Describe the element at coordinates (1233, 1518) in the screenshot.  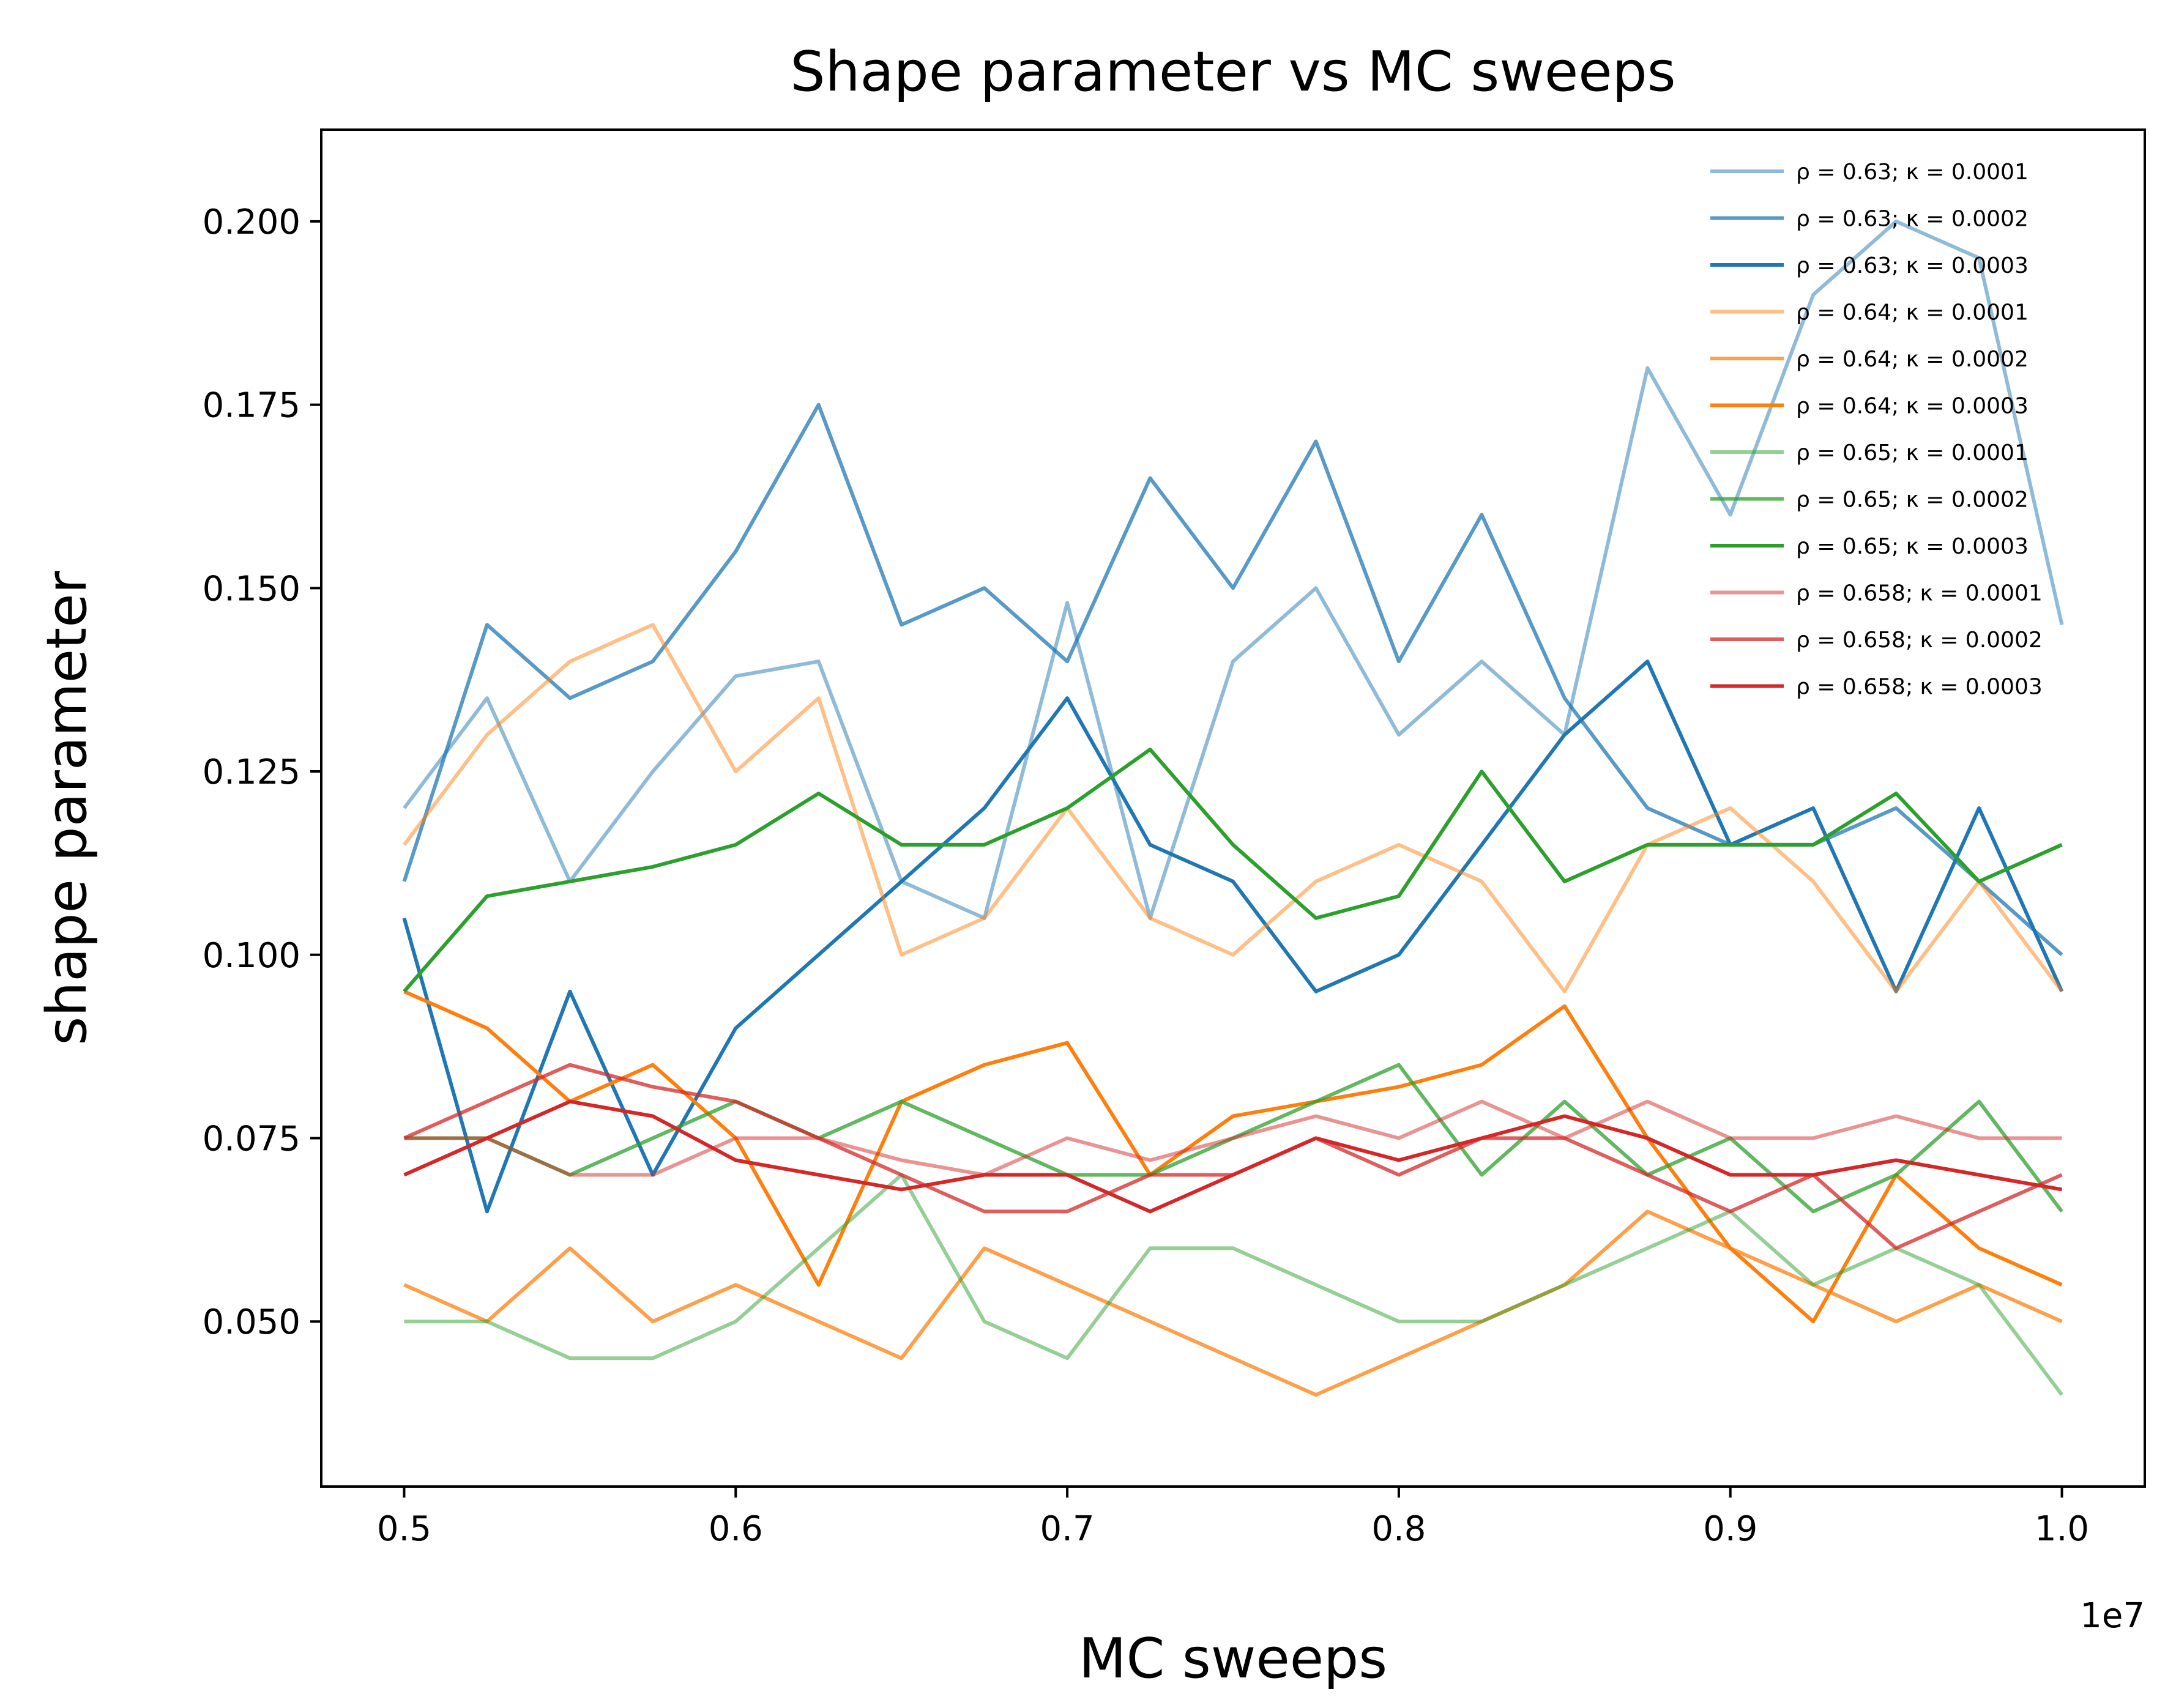
I see `x-axis: 0.5 0.6 0.7 0.8 0.9 1.0` at that location.